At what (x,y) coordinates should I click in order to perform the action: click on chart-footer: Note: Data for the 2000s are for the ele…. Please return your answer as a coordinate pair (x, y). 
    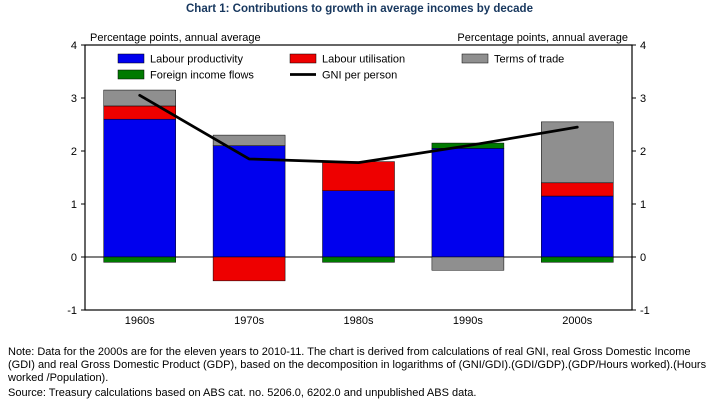
    Looking at the image, I should click on (360, 373).